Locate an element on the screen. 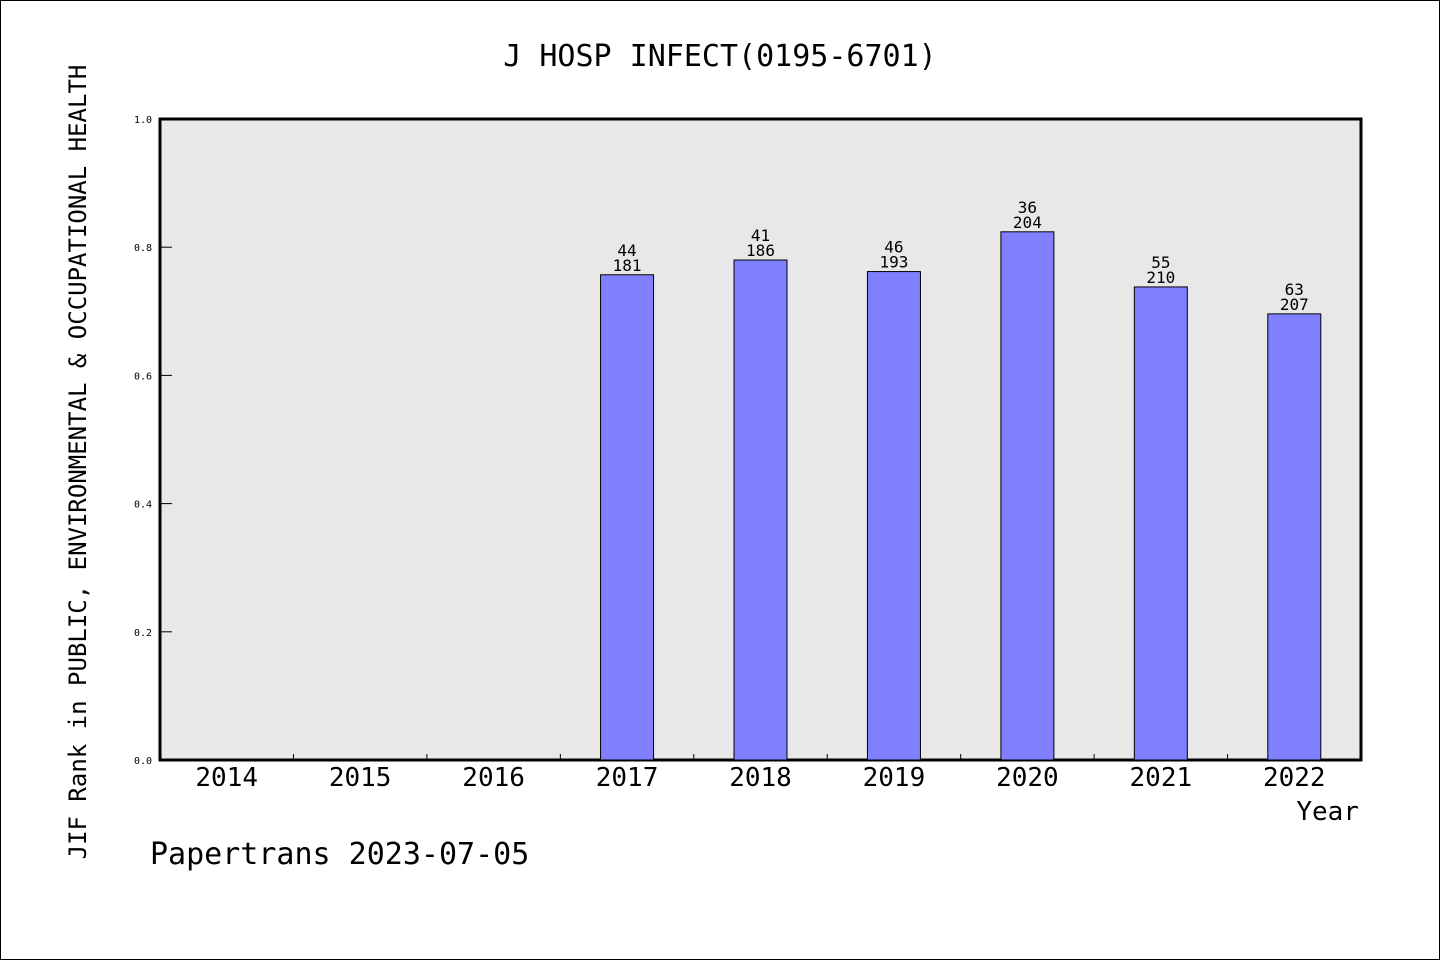 The image size is (1440, 960). bar-rank-label: 55 is located at coordinates (1160, 262).